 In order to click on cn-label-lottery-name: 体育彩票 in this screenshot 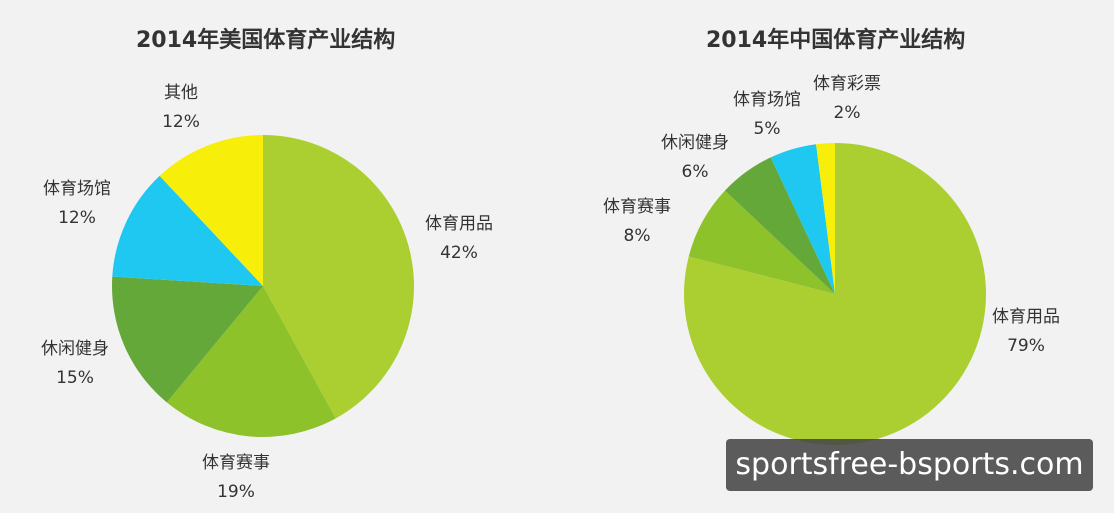, I will do `click(847, 84)`.